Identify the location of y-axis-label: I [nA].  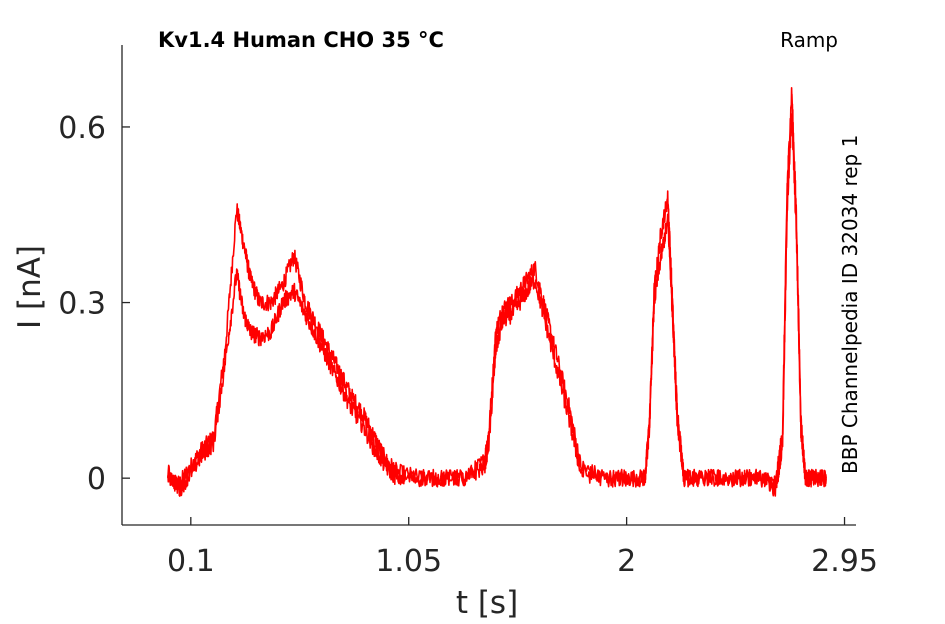
(30, 287).